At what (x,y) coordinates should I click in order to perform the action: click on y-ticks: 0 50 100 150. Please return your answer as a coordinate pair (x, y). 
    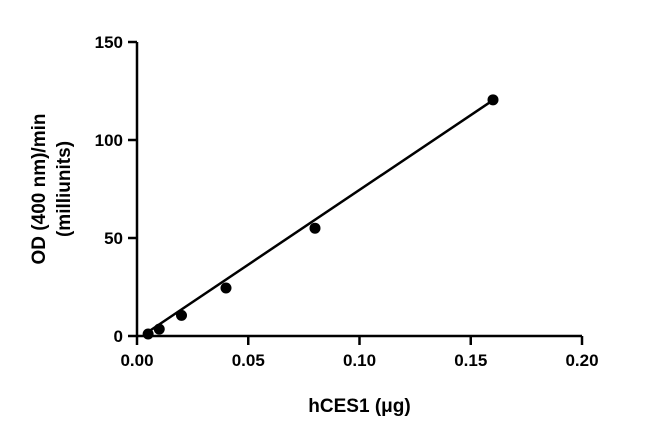
    Looking at the image, I should click on (116, 189).